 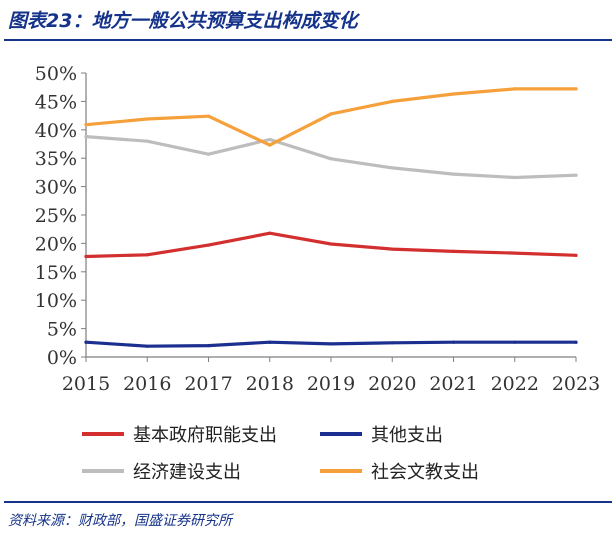 What do you see at coordinates (56, 216) in the screenshot?
I see `y-tick-label: 25%` at bounding box center [56, 216].